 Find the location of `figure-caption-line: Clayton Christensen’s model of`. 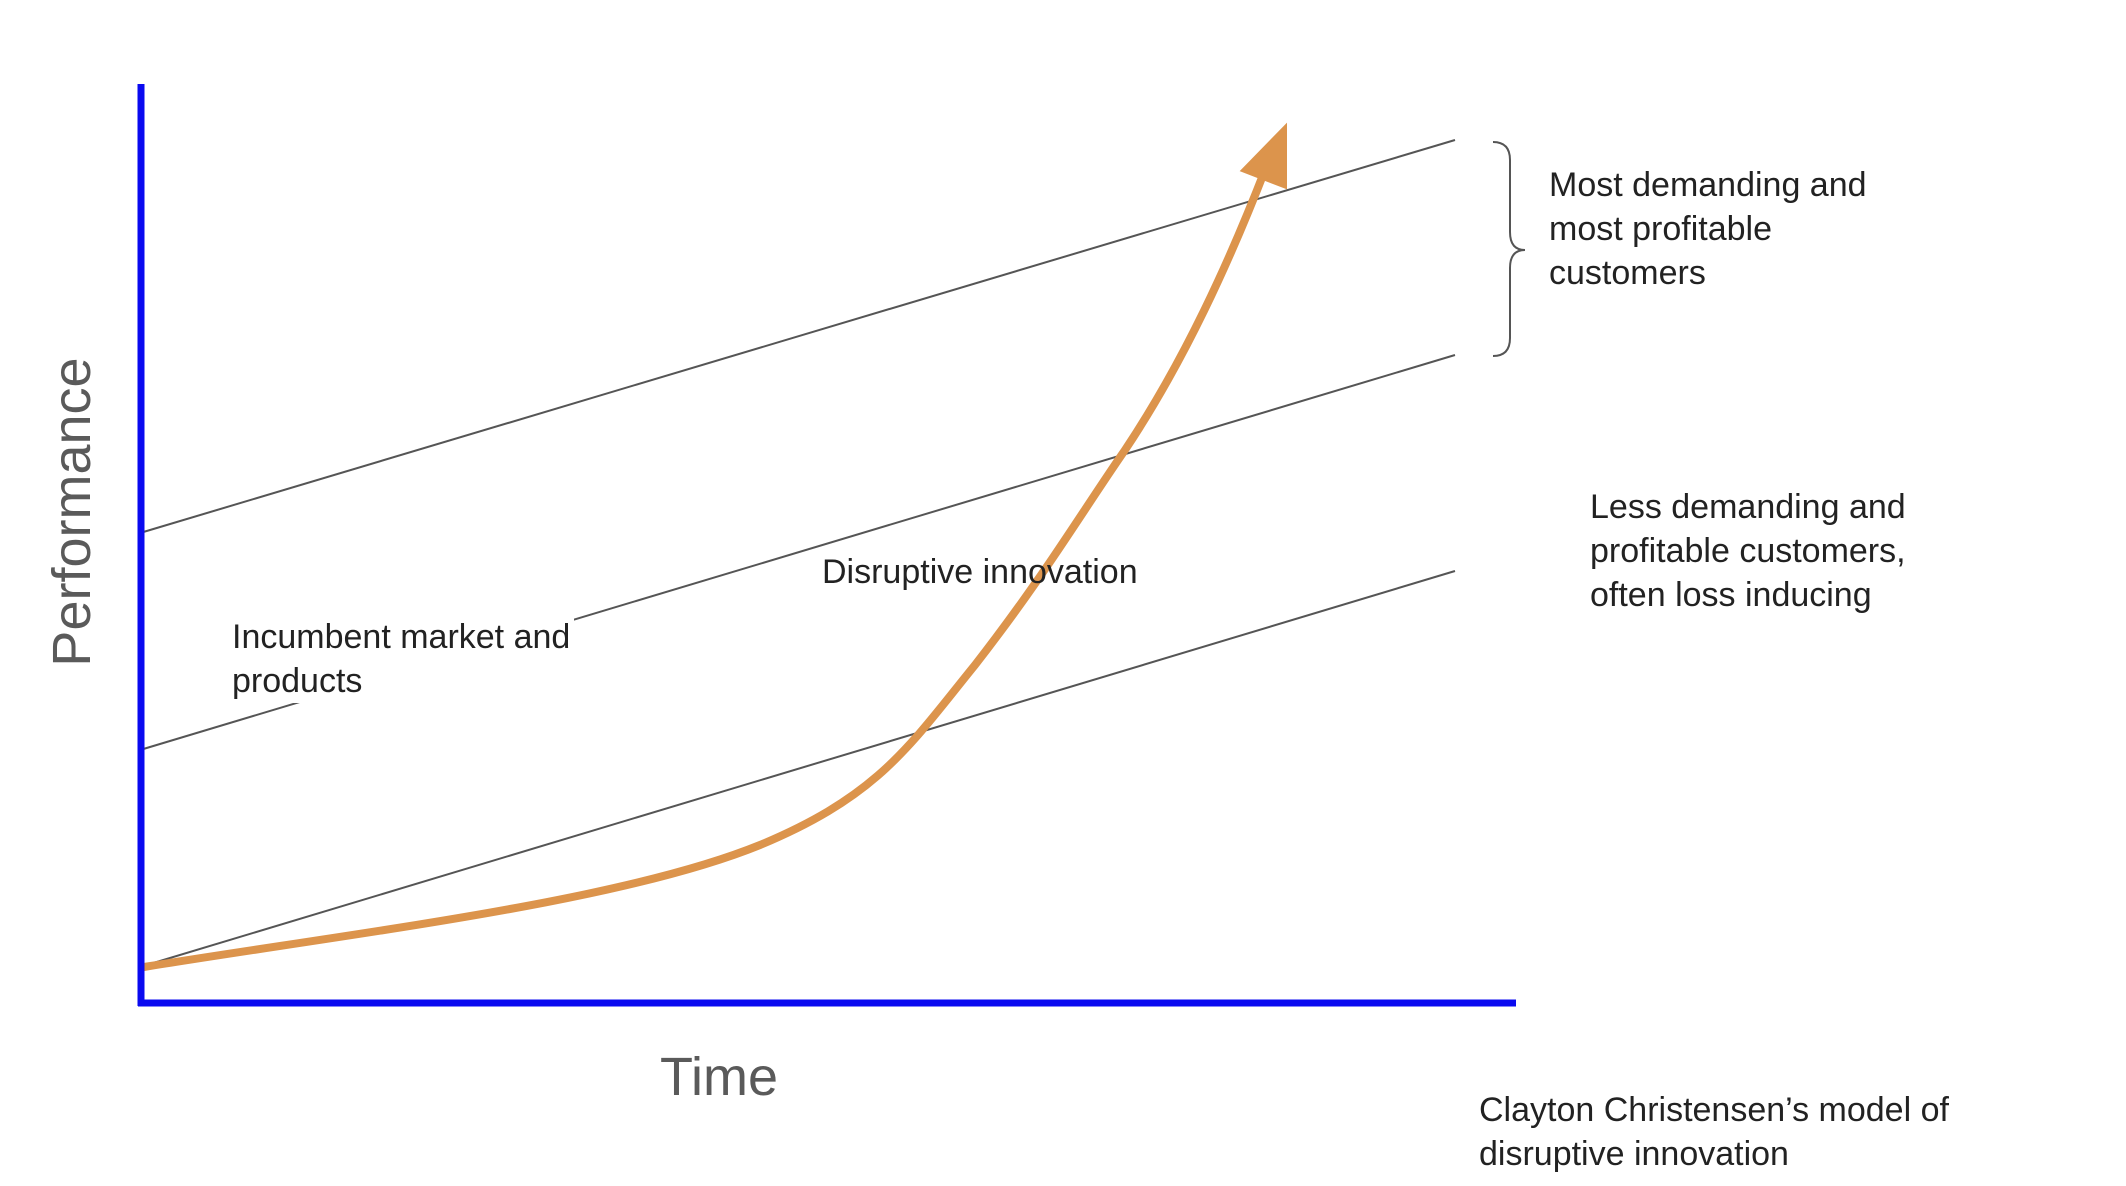

figure-caption-line: Clayton Christensen’s model of is located at coordinates (1714, 1110).